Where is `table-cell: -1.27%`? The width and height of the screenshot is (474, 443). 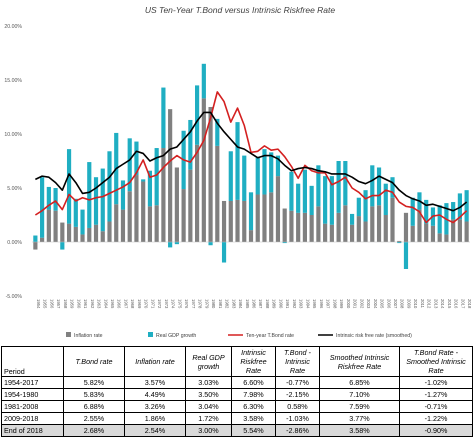
table-cell: -1.27% is located at coordinates (436, 394).